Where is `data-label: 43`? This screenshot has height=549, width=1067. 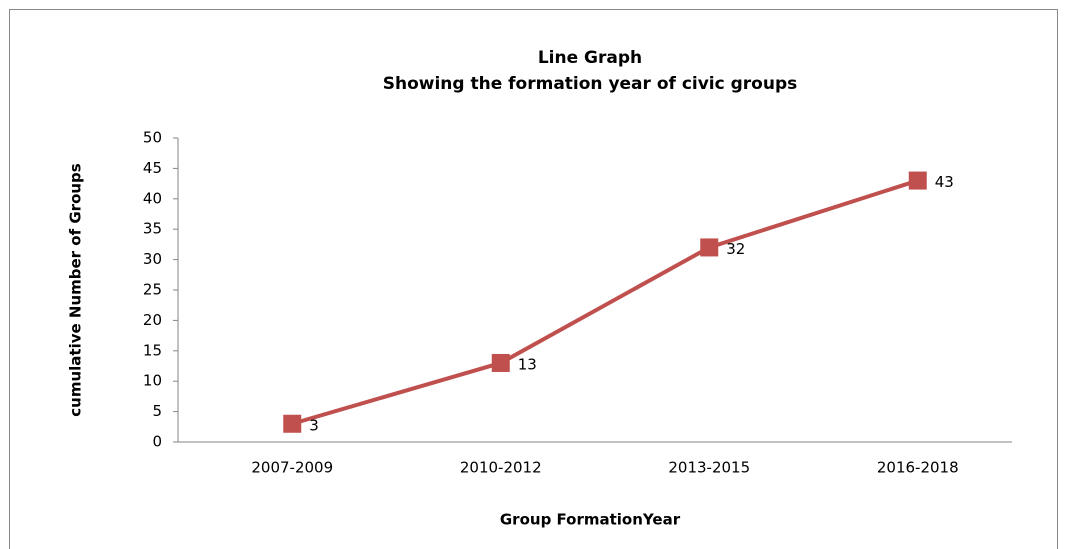 data-label: 43 is located at coordinates (944, 182).